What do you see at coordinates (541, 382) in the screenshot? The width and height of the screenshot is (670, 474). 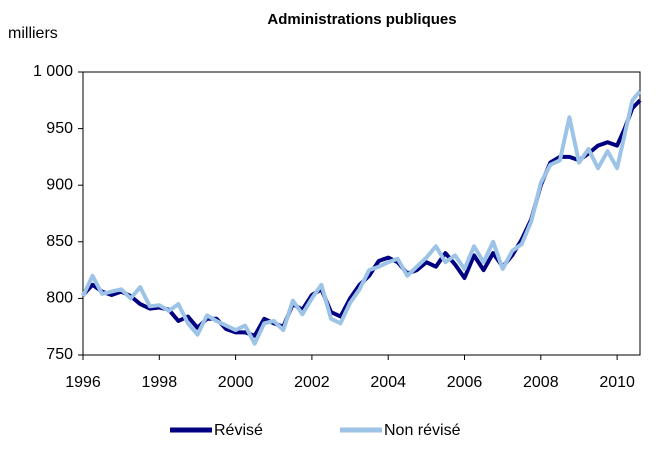 I see `x-tick-label: 2008` at bounding box center [541, 382].